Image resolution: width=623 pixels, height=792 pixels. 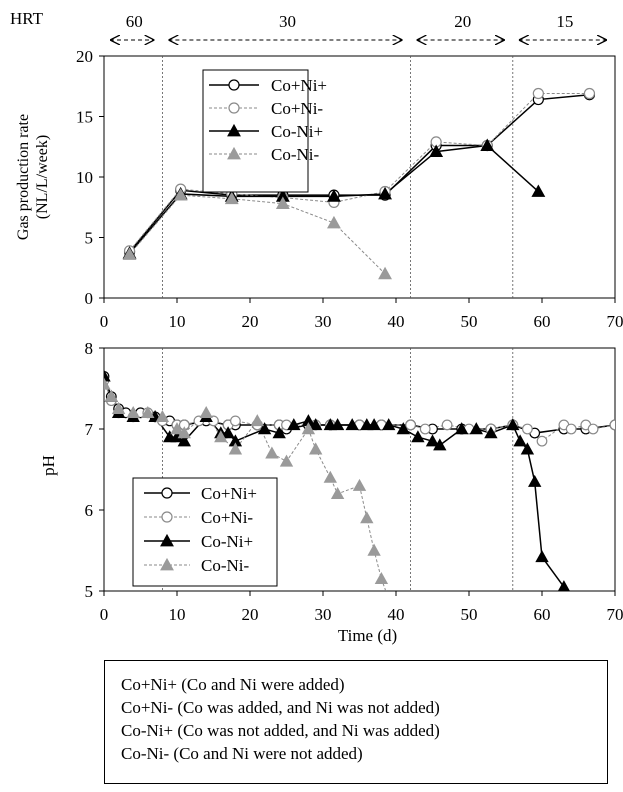 What do you see at coordinates (308, 24) in the screenshot?
I see `hrt-annotation: HRT 60 30 20 15` at bounding box center [308, 24].